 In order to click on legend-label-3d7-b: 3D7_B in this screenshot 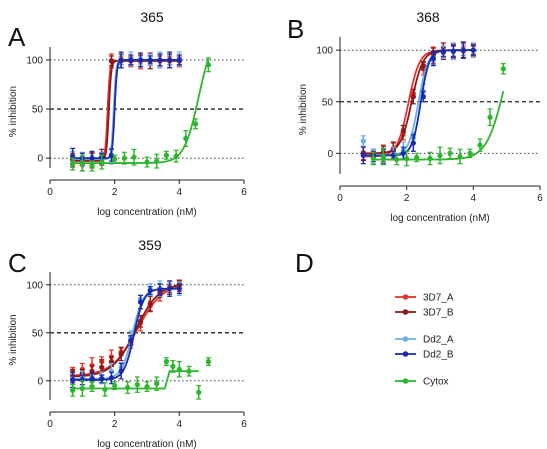, I will do `click(438, 313)`.